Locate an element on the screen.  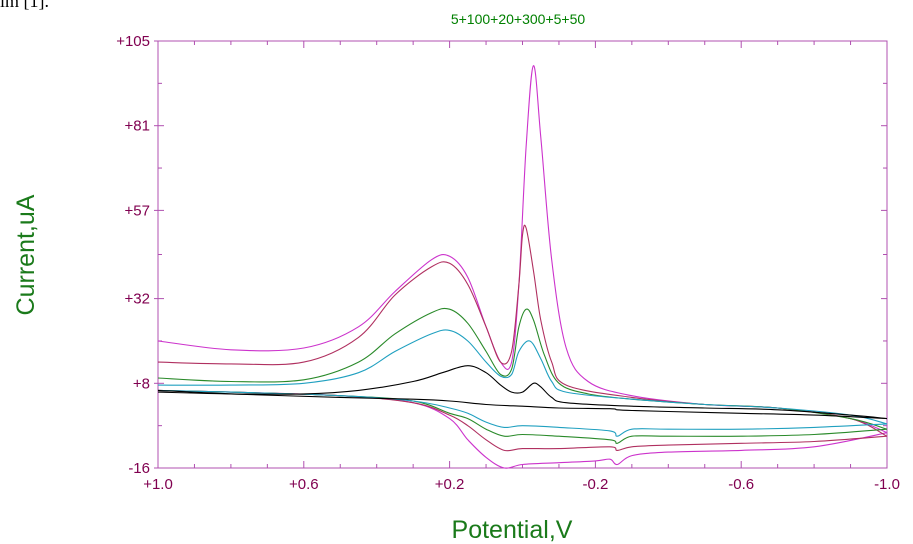
y-tick-label: +8 is located at coordinates (141, 383).